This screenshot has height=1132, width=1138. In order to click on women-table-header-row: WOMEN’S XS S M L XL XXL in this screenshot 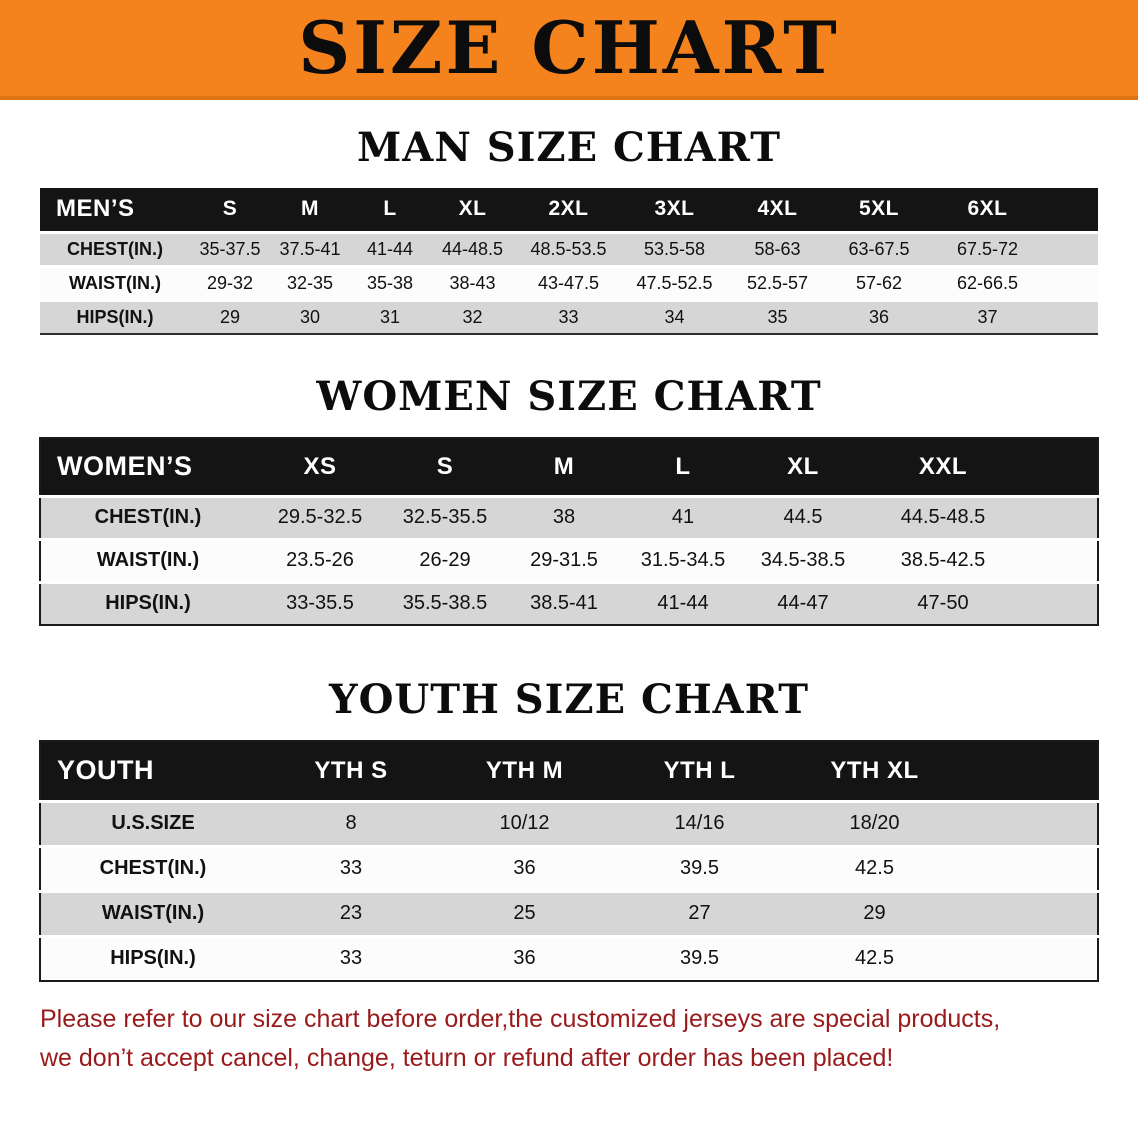, I will do `click(569, 467)`.